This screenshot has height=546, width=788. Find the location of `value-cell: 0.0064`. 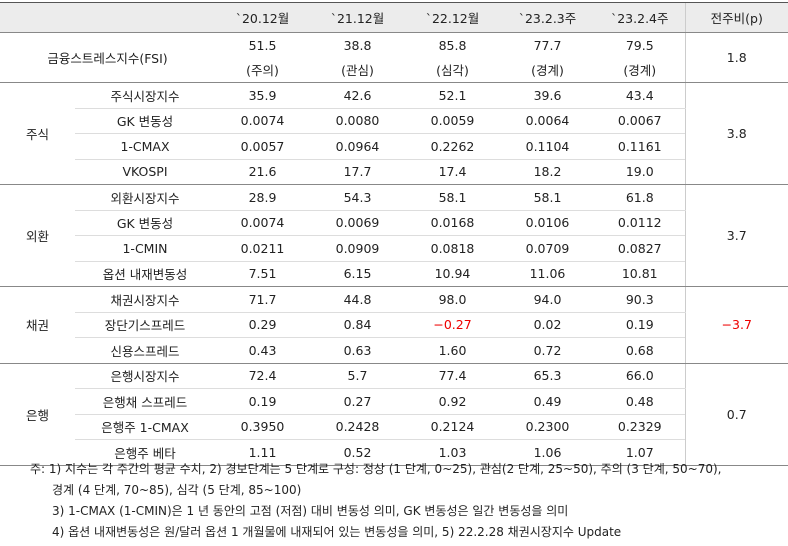

value-cell: 0.0064 is located at coordinates (547, 121).